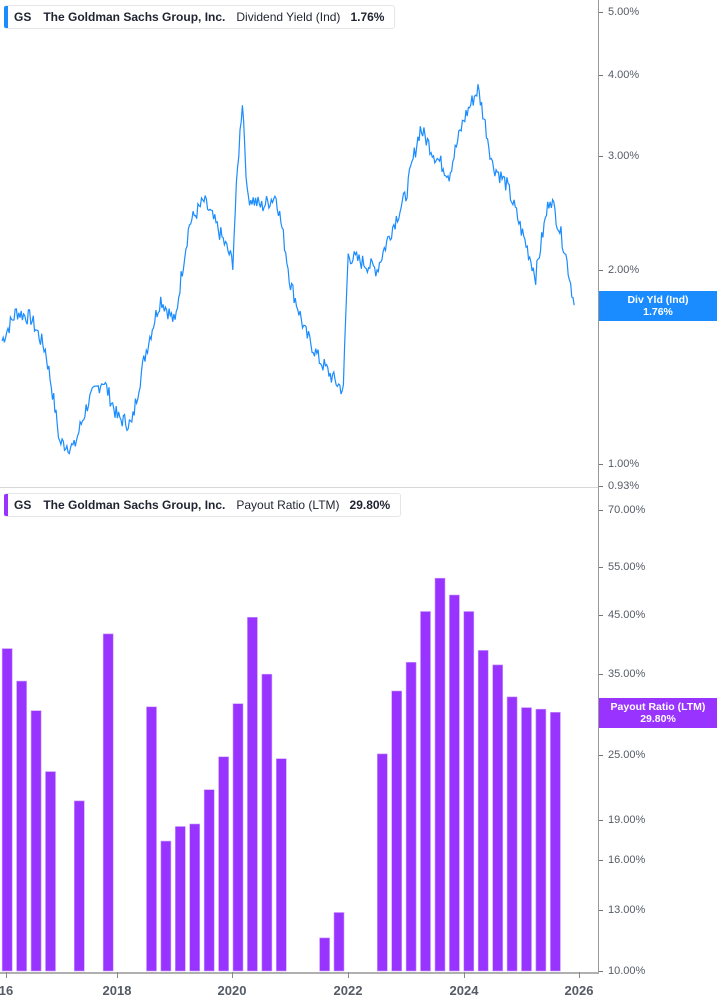  What do you see at coordinates (658, 300) in the screenshot?
I see `flag-label: Div Yld (Ind)` at bounding box center [658, 300].